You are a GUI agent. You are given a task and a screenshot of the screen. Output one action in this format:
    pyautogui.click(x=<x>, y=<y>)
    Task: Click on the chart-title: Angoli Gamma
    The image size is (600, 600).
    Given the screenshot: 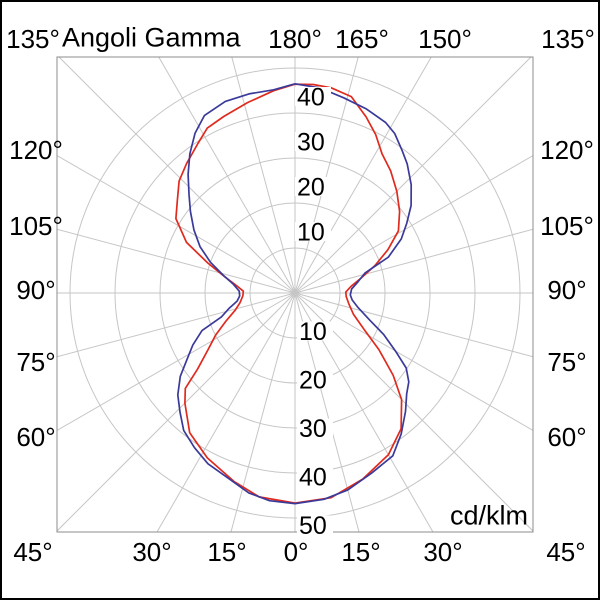 What is the action you would take?
    pyautogui.click(x=151, y=37)
    